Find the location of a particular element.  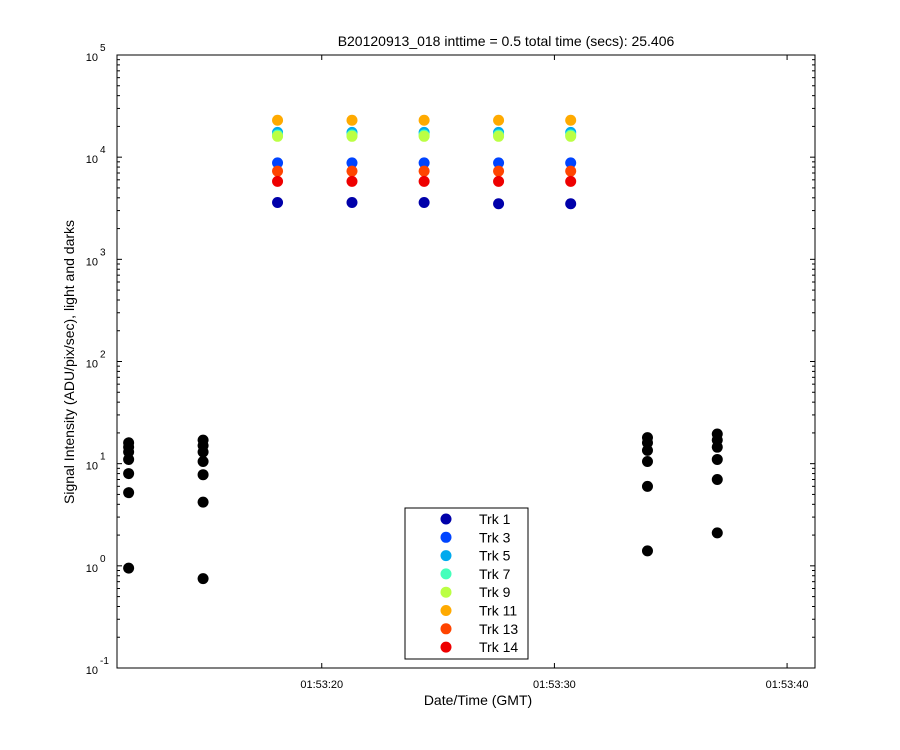

x-tick-label: 01:53:40 is located at coordinates (787, 685).